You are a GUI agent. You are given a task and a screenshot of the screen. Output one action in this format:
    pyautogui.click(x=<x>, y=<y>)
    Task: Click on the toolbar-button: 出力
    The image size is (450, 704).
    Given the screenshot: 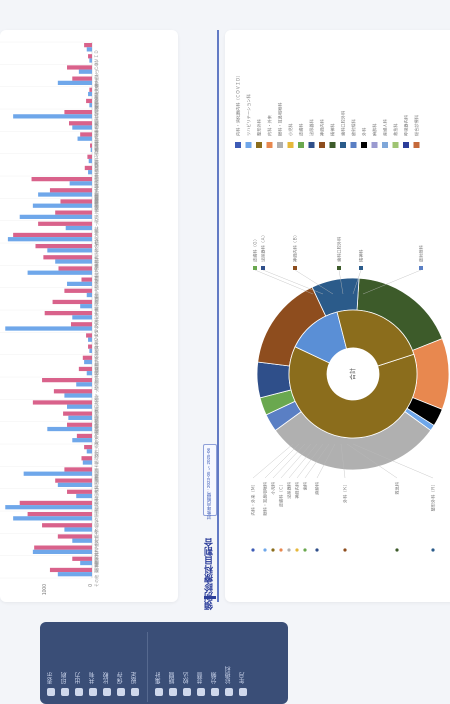 What is the action you would take?
    pyautogui.click(x=79, y=663)
    